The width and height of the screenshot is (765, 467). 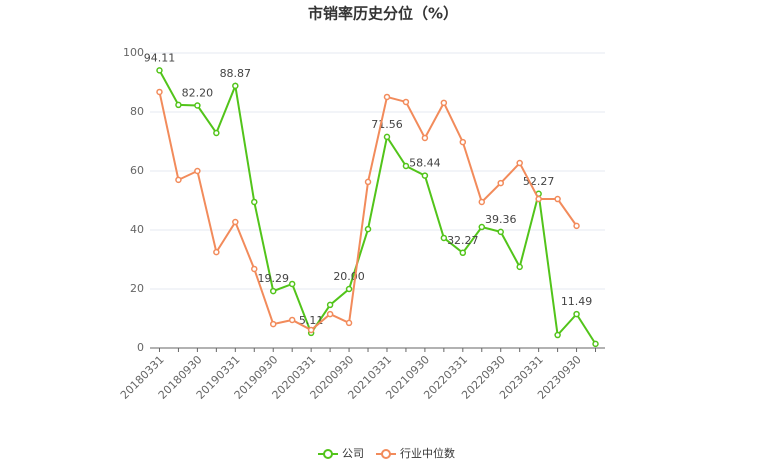 I want to click on value-label: 11.49, so click(x=577, y=301).